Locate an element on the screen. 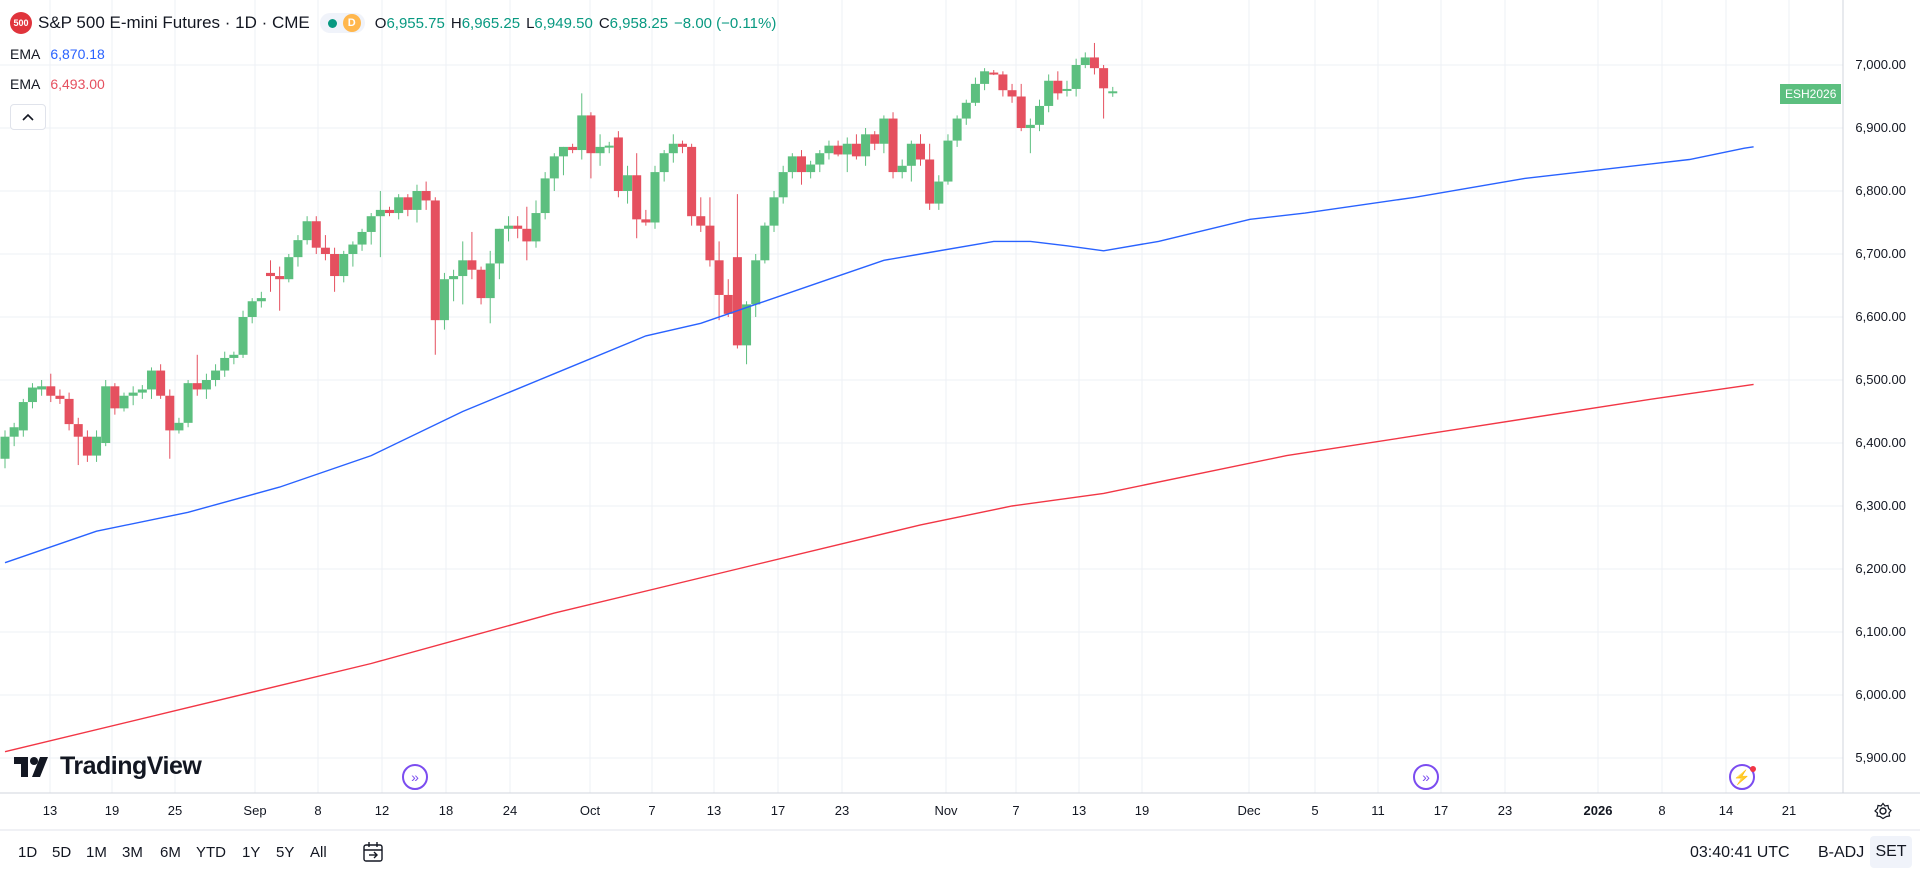 The image size is (1920, 873). time-axis-label: 25 is located at coordinates (175, 810).